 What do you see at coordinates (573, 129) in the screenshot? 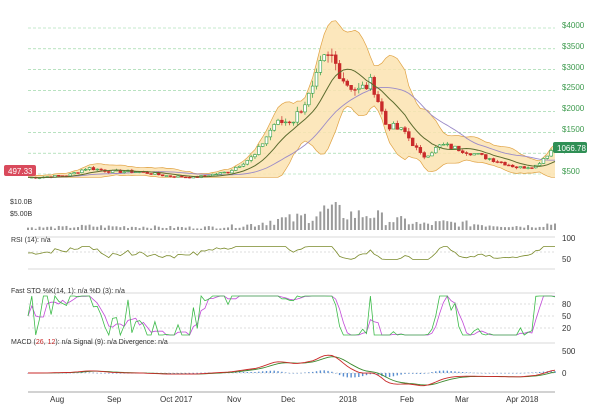
I see `price-tick-label: $1500` at bounding box center [573, 129].